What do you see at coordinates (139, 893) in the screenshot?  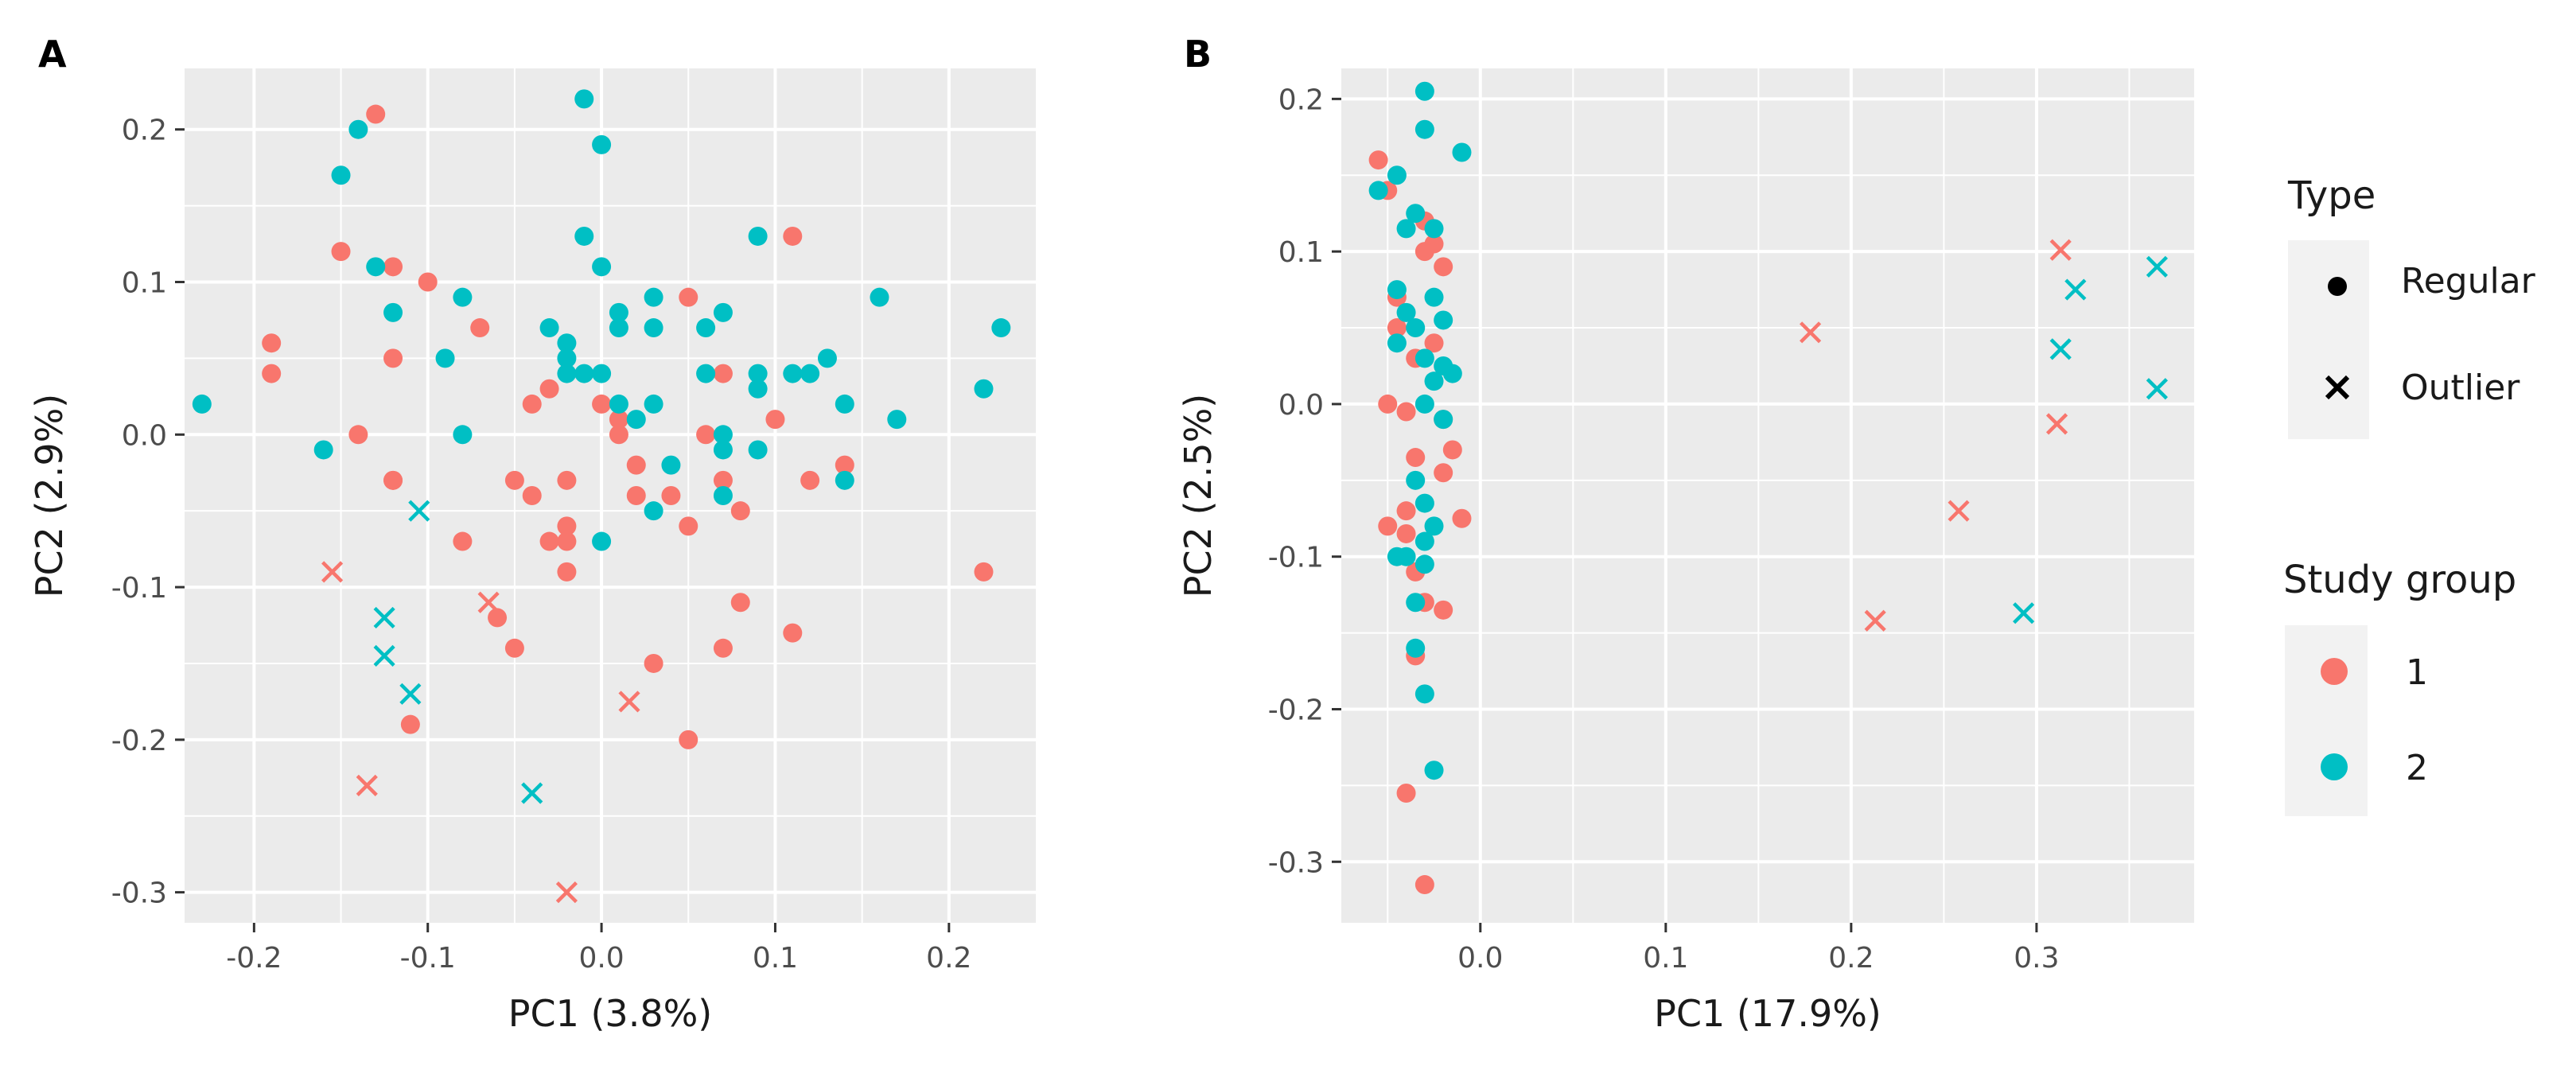 I see `panel-a-y-tick-label: -0.3` at bounding box center [139, 893].